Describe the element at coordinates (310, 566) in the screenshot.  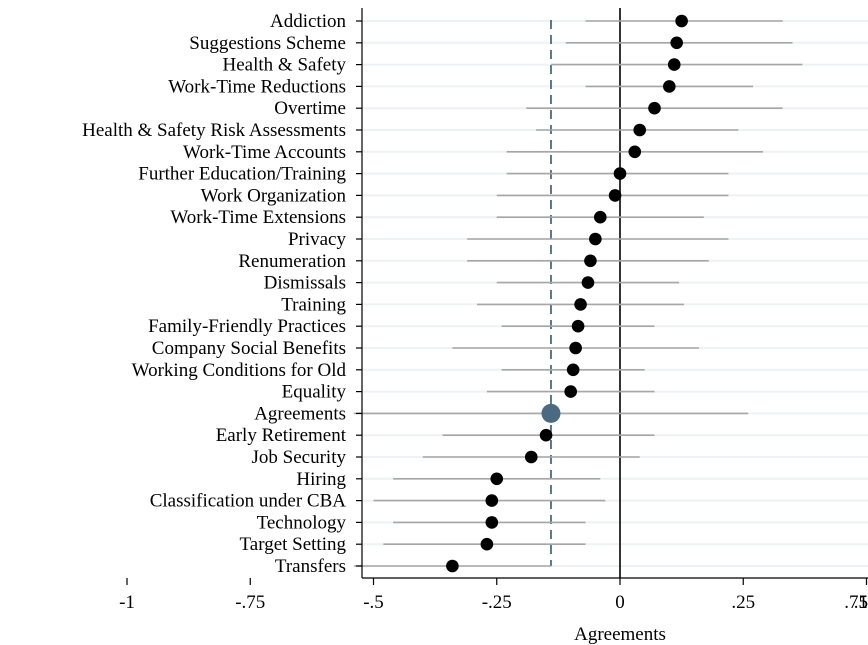
I see `y-tick-label: Transfers` at that location.